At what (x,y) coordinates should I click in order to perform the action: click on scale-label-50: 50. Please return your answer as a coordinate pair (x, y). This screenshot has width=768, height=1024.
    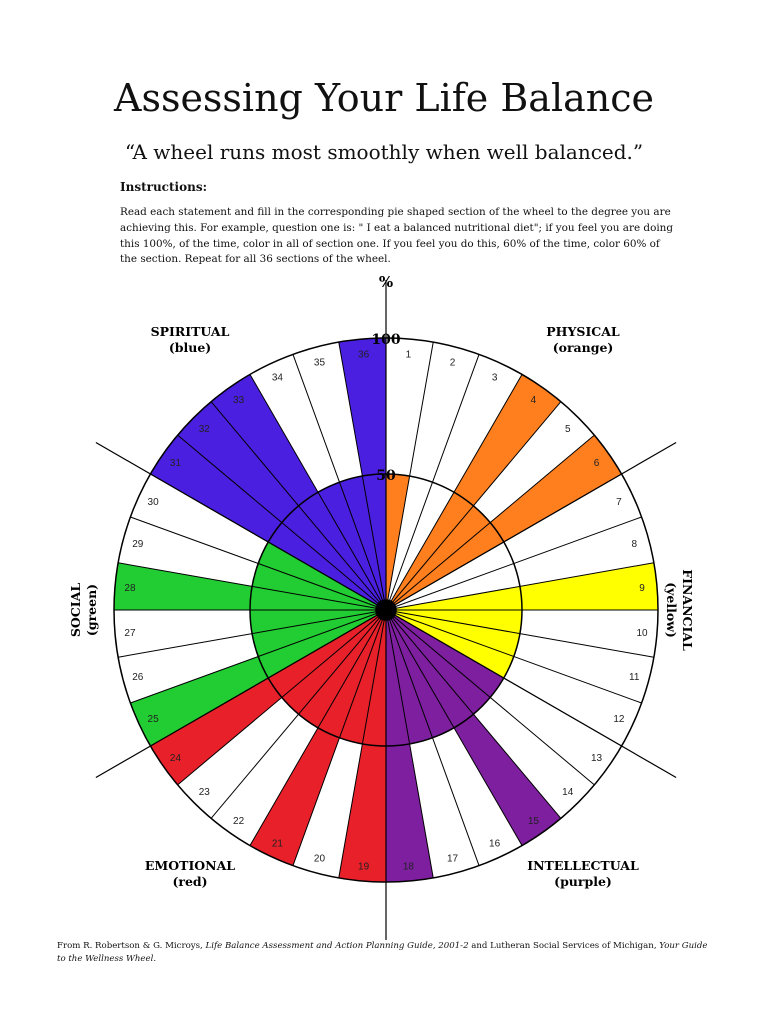
    Looking at the image, I should click on (386, 476).